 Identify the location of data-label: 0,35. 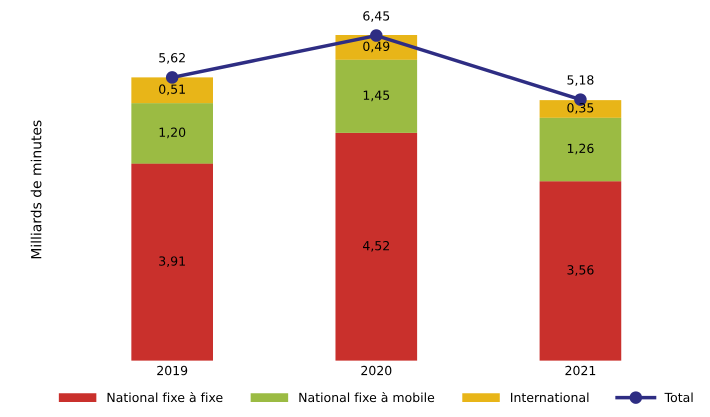
(580, 108).